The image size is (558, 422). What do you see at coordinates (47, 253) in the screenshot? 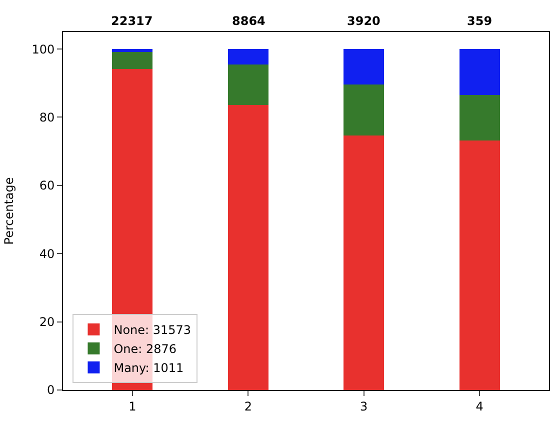
I see `y-tick-label: 40` at bounding box center [47, 253].